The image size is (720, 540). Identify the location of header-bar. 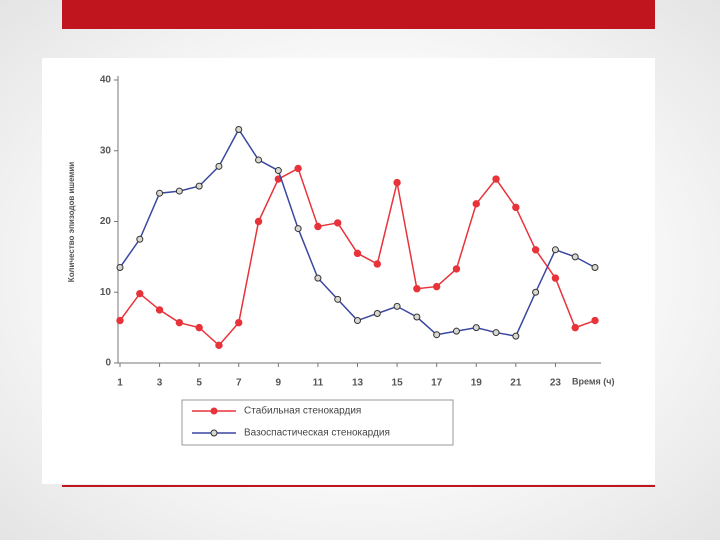
(358, 14).